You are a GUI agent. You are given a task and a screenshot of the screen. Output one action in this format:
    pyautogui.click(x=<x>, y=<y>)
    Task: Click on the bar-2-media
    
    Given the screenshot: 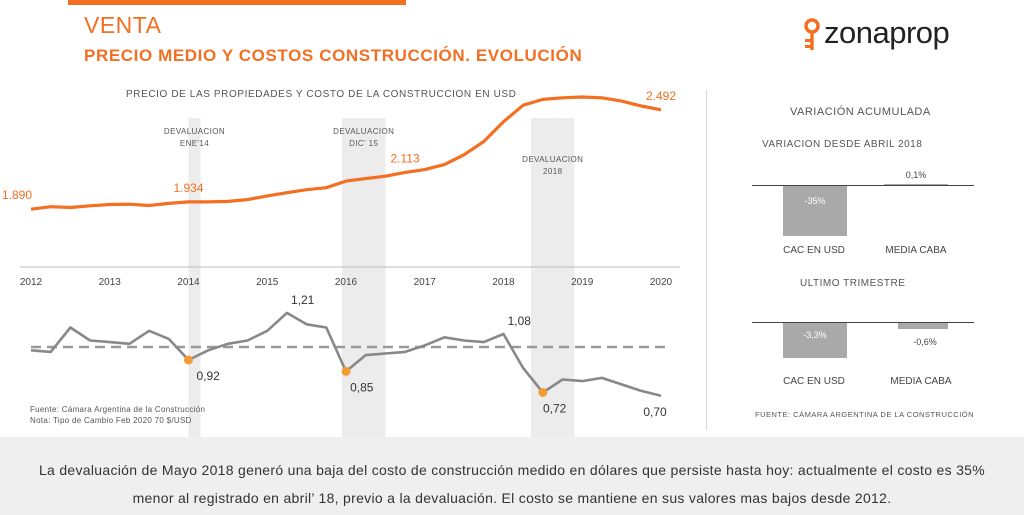 What is the action you would take?
    pyautogui.click(x=923, y=326)
    